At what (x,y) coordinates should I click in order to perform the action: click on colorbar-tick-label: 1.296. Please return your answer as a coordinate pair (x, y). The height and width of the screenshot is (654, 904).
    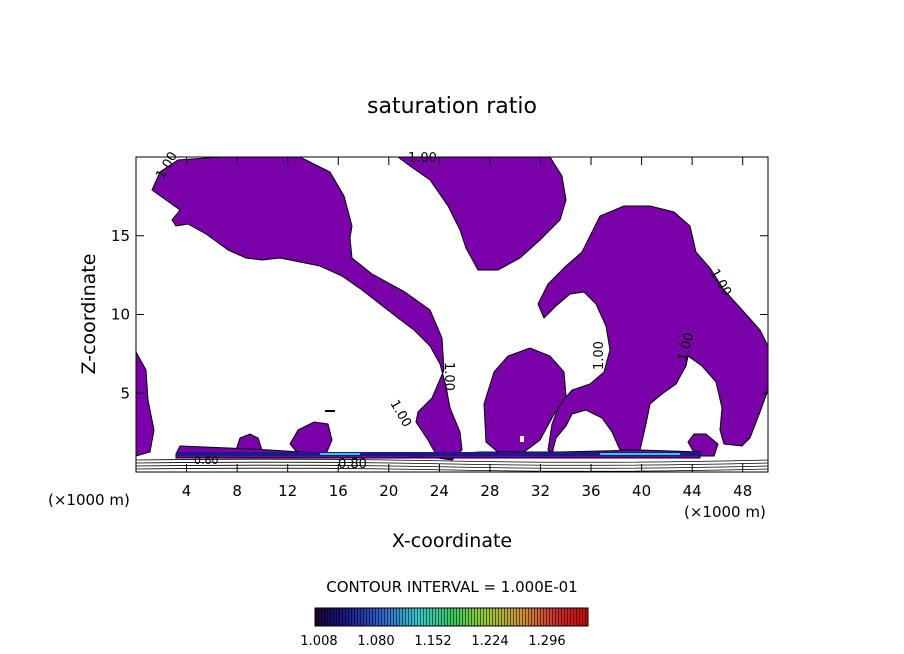
    Looking at the image, I should click on (546, 641).